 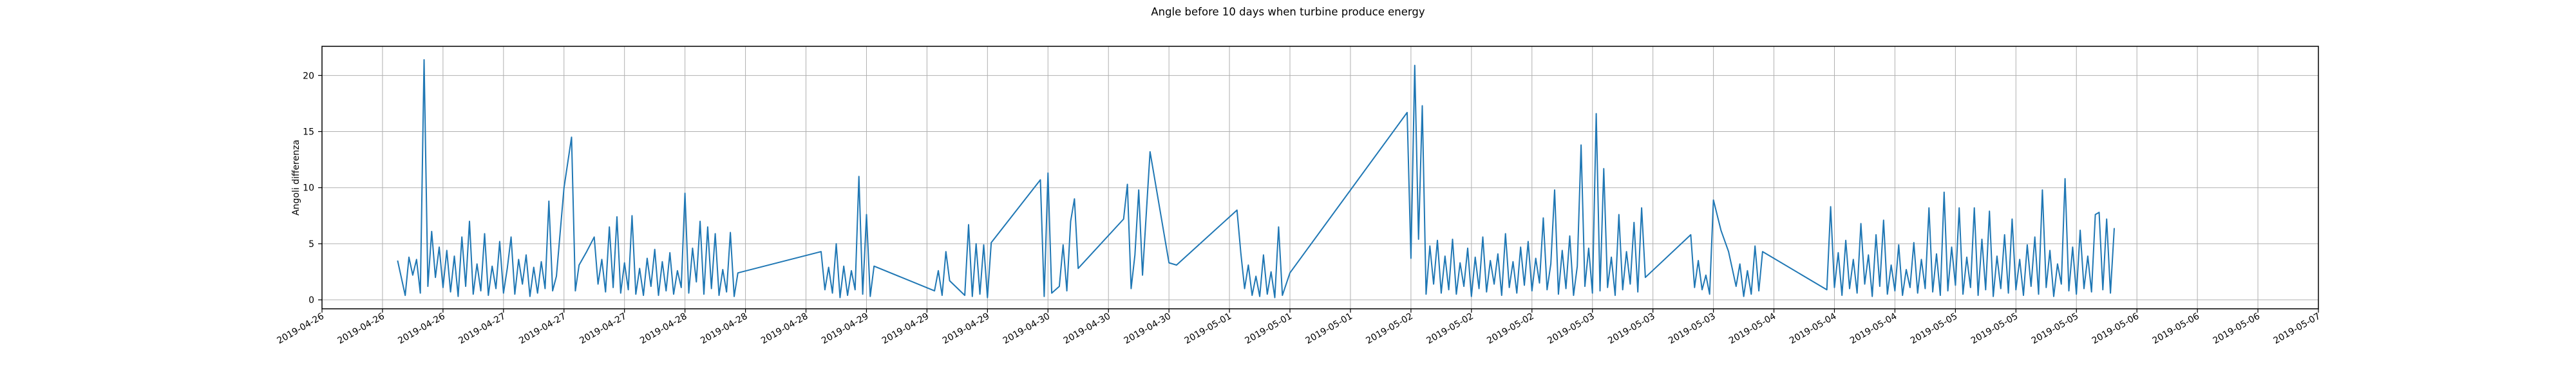 I want to click on y-tick-label: 0, so click(x=311, y=300).